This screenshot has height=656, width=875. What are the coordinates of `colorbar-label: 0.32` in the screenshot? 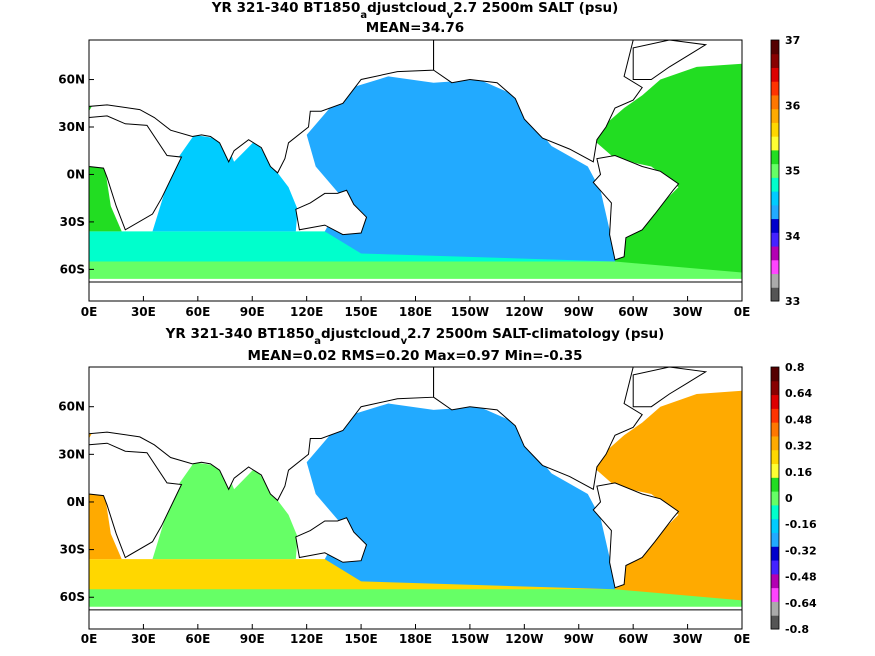 It's located at (798, 446).